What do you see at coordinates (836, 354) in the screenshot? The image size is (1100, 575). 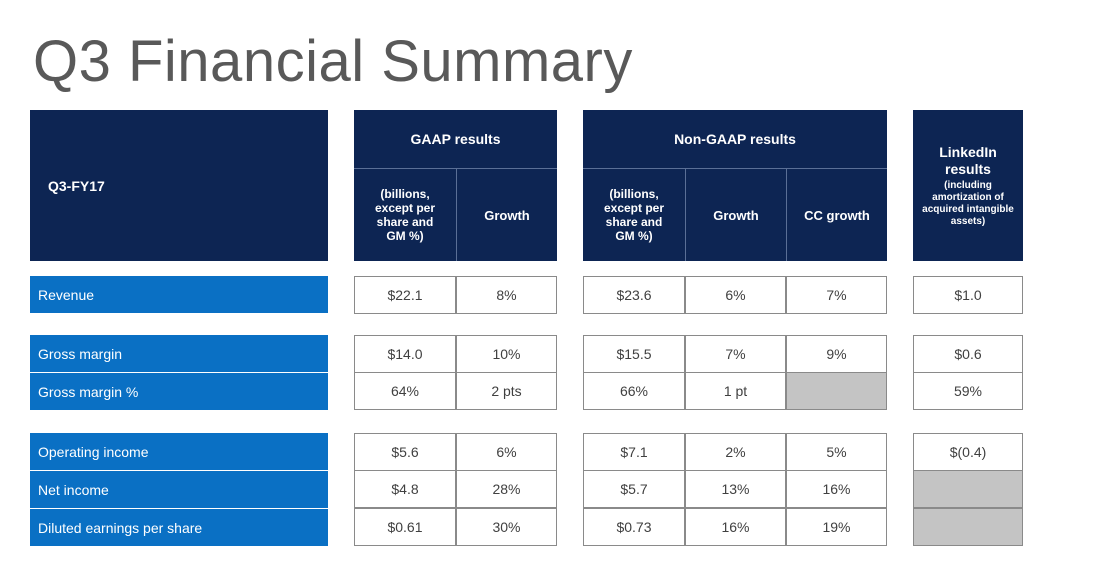 I see `nongaap-cc-growth-cell: 9%` at bounding box center [836, 354].